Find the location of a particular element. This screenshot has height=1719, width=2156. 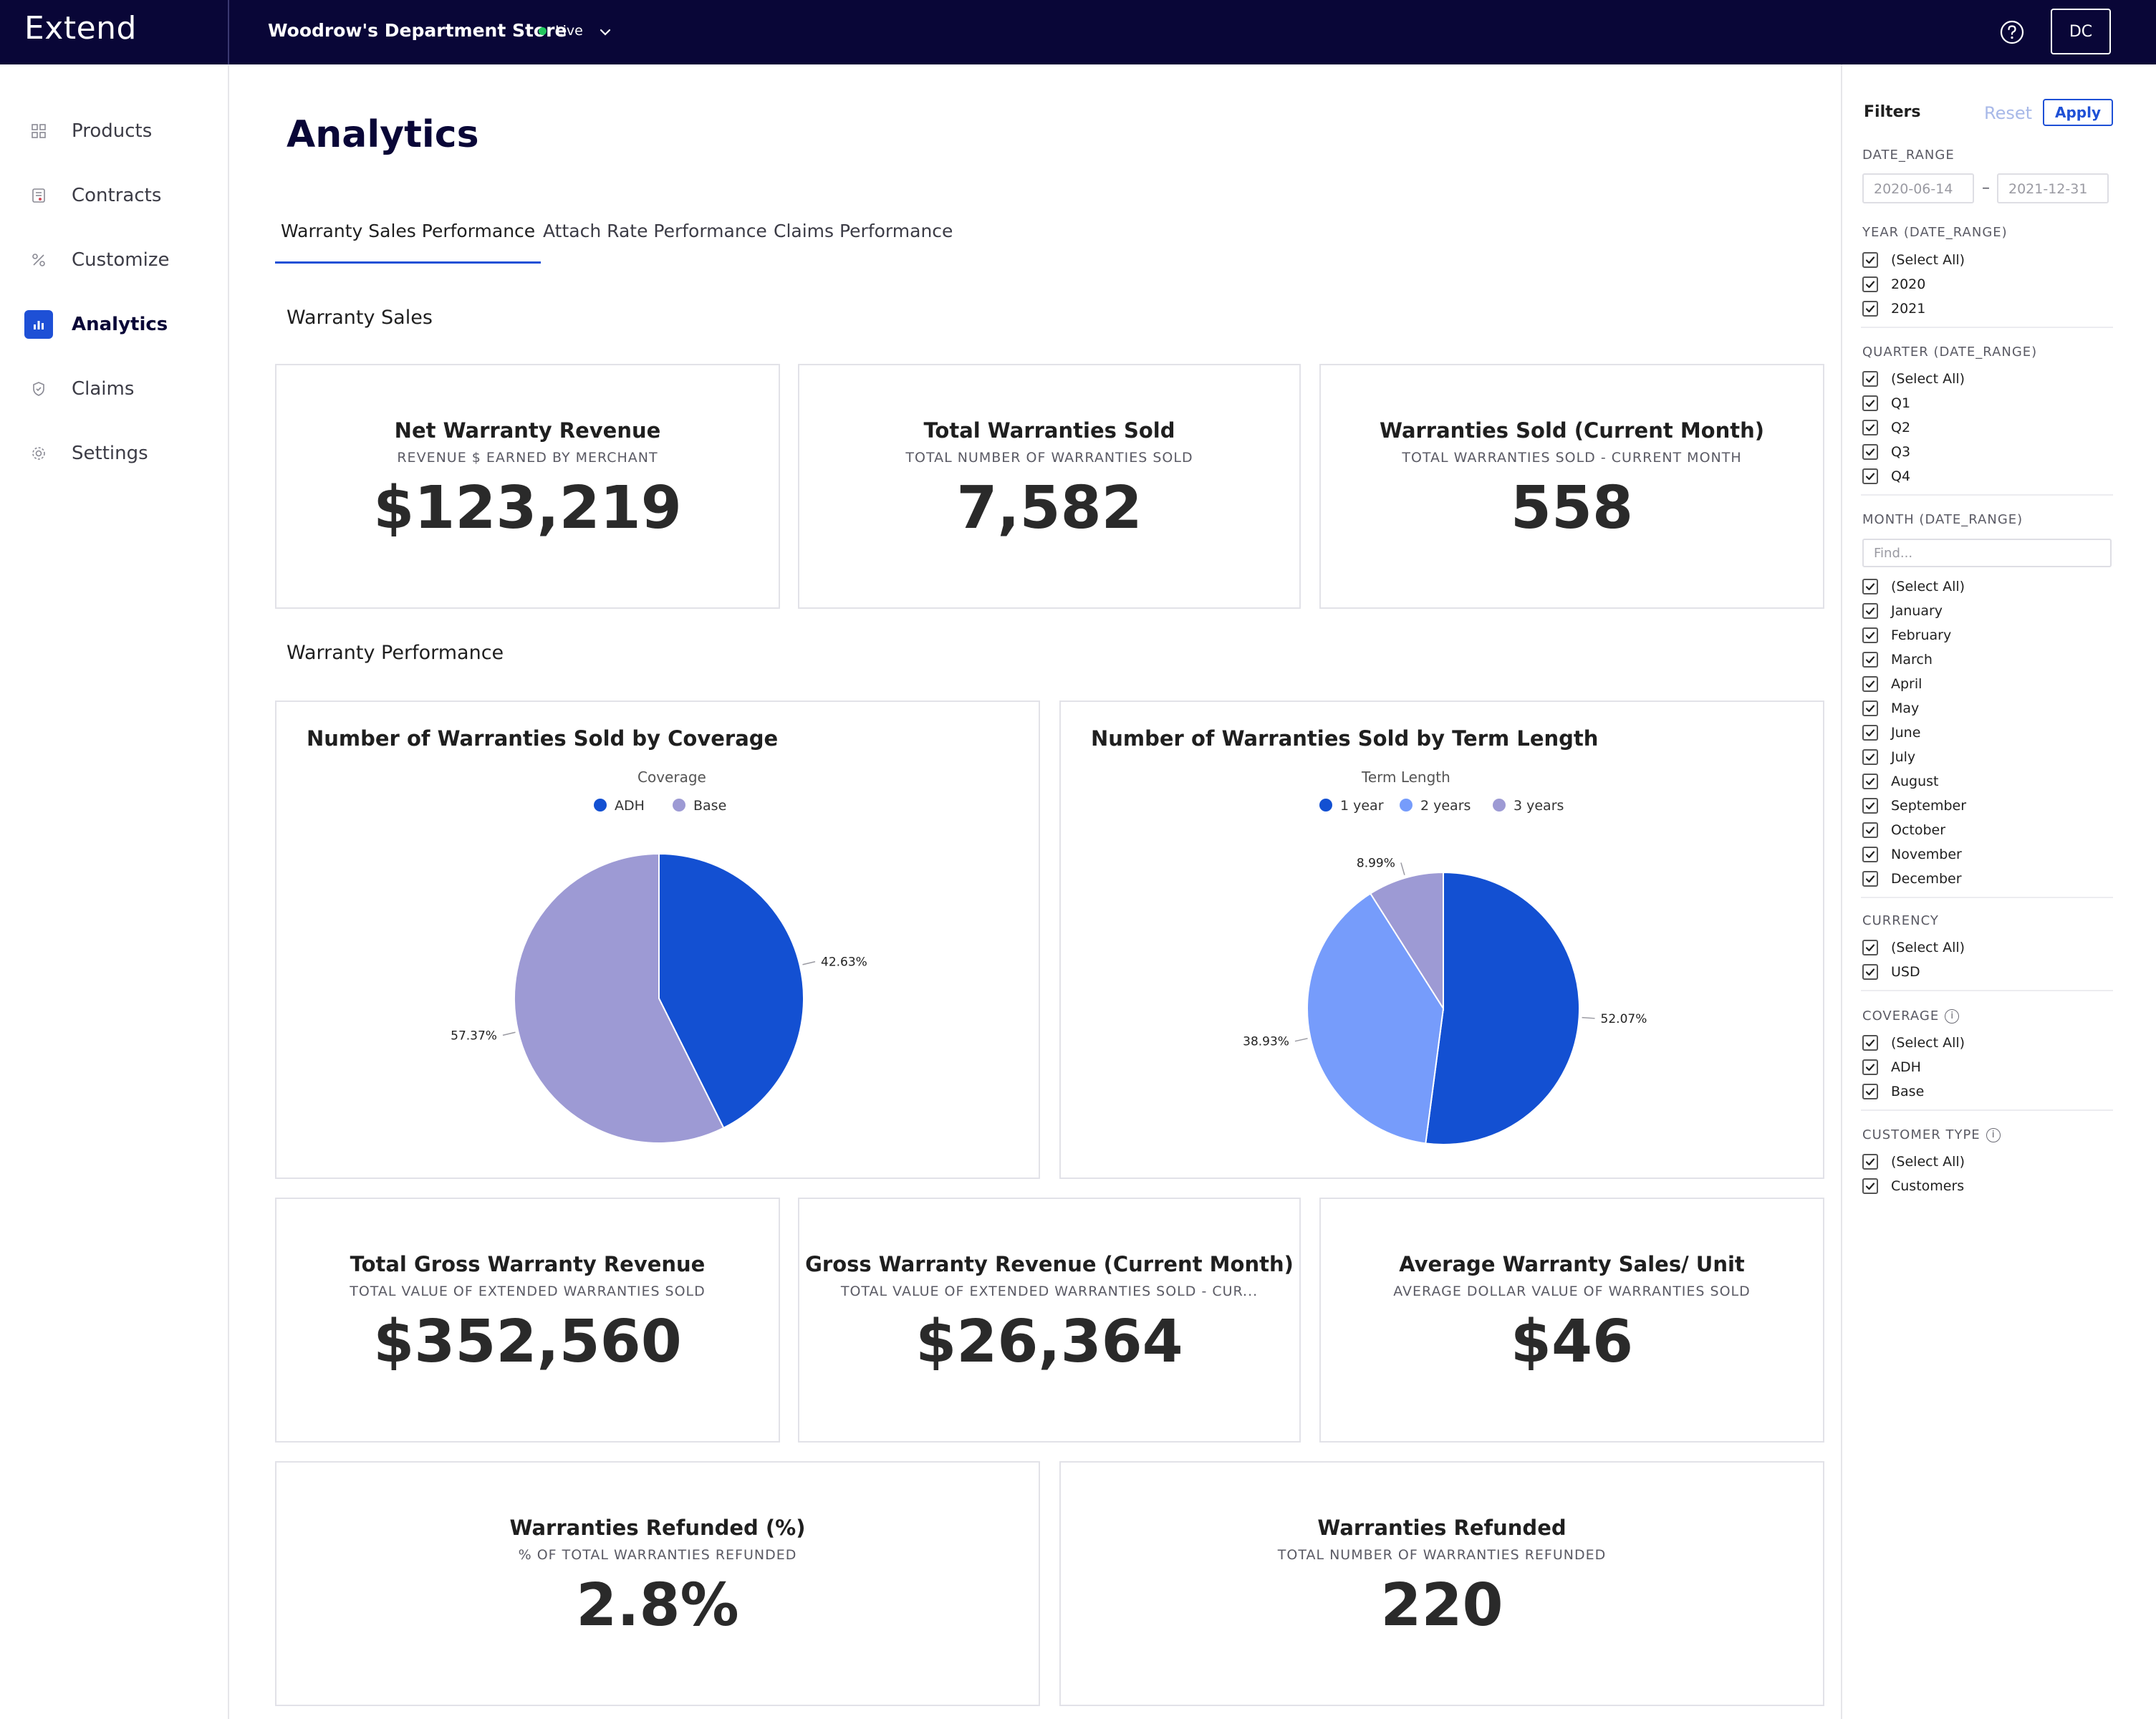

legend-label: ADH is located at coordinates (630, 806).